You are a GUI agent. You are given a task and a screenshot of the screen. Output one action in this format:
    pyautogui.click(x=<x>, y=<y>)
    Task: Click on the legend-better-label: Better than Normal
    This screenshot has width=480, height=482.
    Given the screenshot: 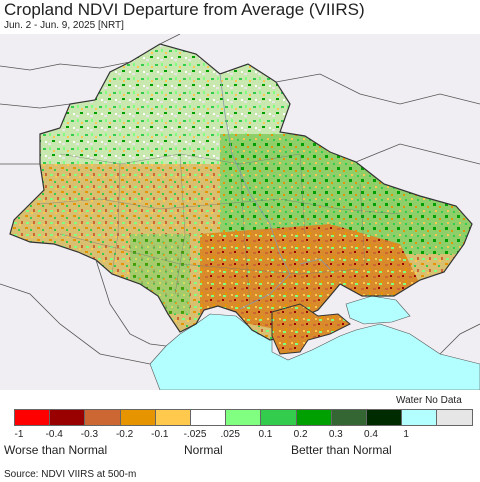 What is the action you would take?
    pyautogui.click(x=341, y=450)
    